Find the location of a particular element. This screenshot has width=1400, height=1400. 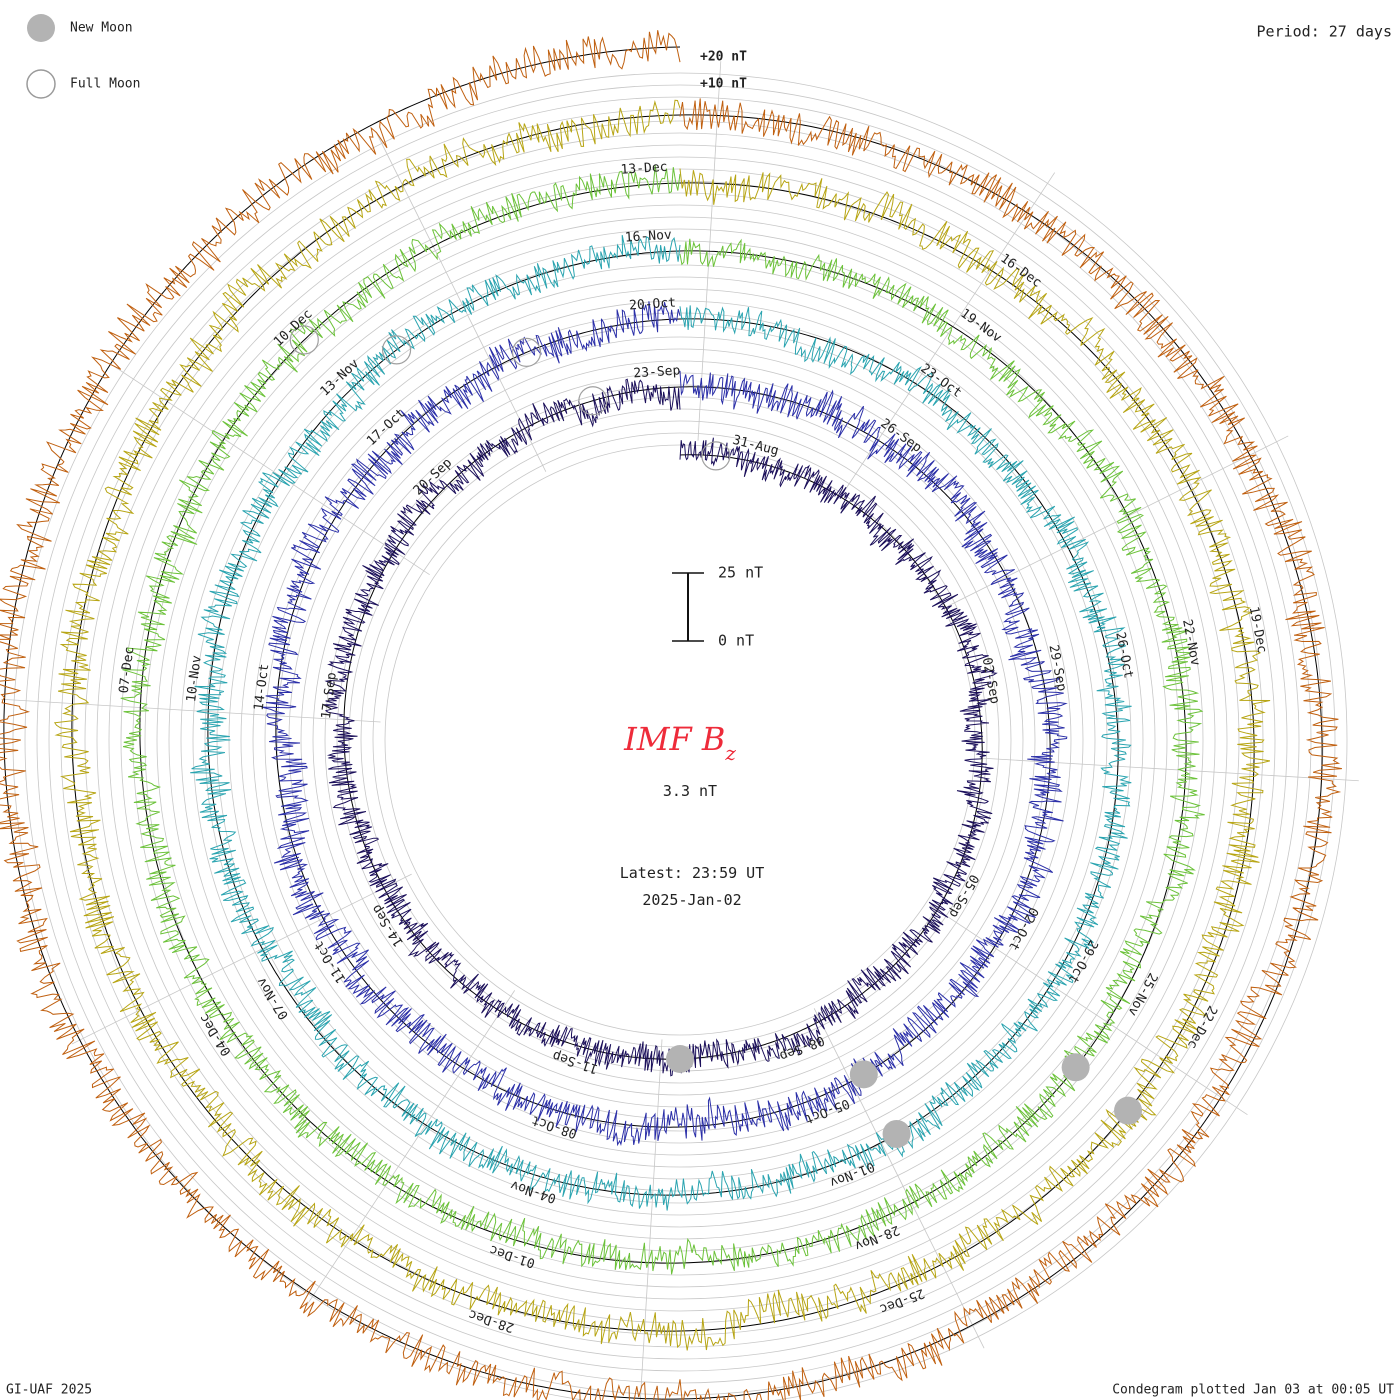

date-label: 19-Dec is located at coordinates (1258, 629).